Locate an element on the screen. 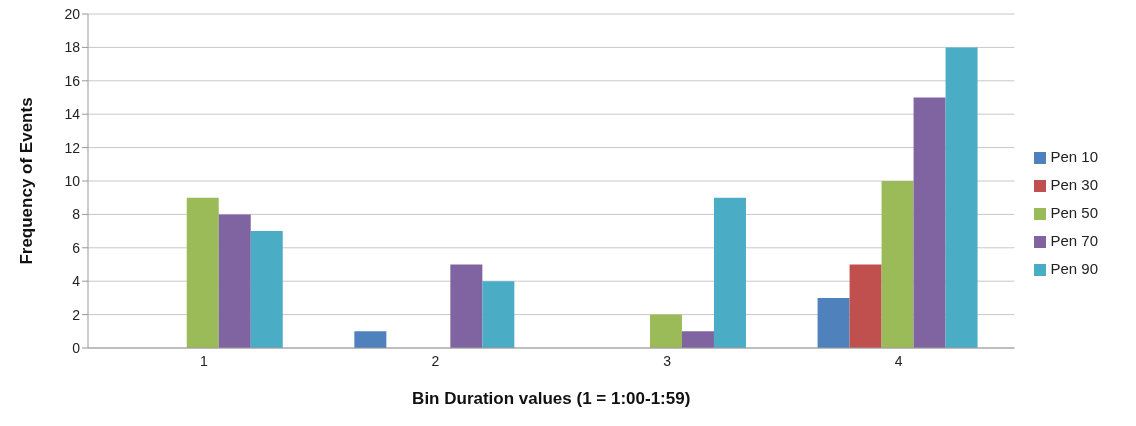  x-tick-label: 3 is located at coordinates (667, 360).